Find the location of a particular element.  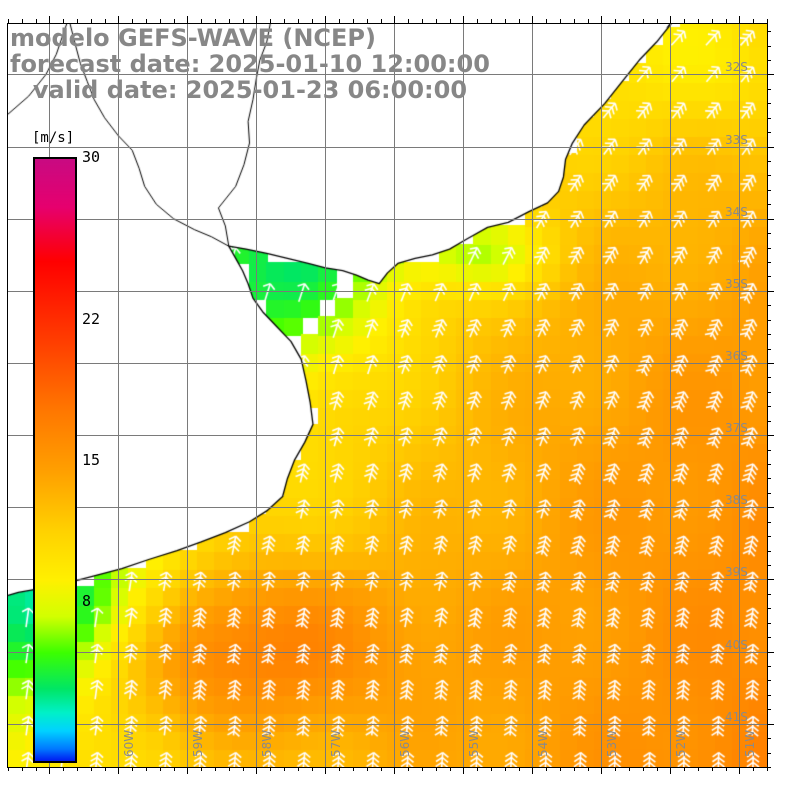

colorbar-box is located at coordinates (55, 460).